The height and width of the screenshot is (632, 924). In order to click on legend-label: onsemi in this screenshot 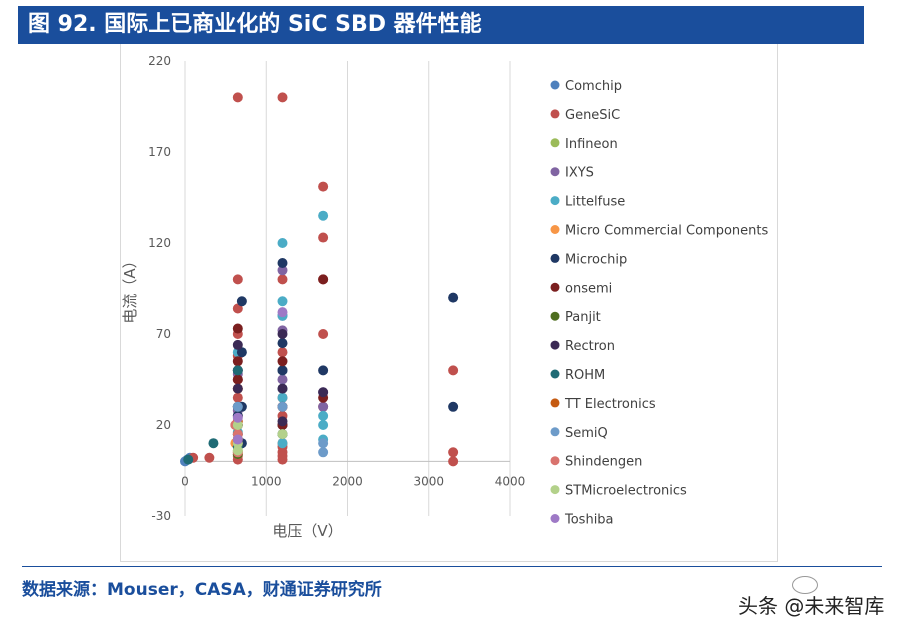, I will do `click(588, 288)`.